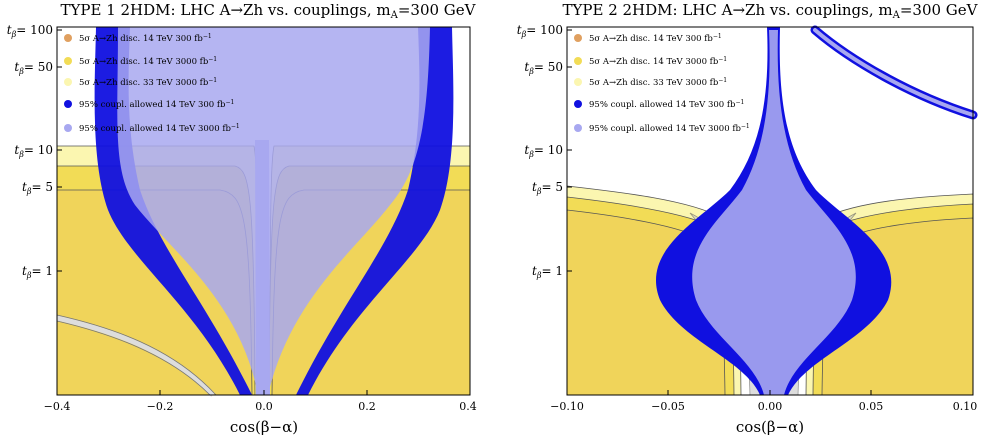  What do you see at coordinates (871, 406) in the screenshot?
I see `x-tick-label: 0.05` at bounding box center [871, 406].